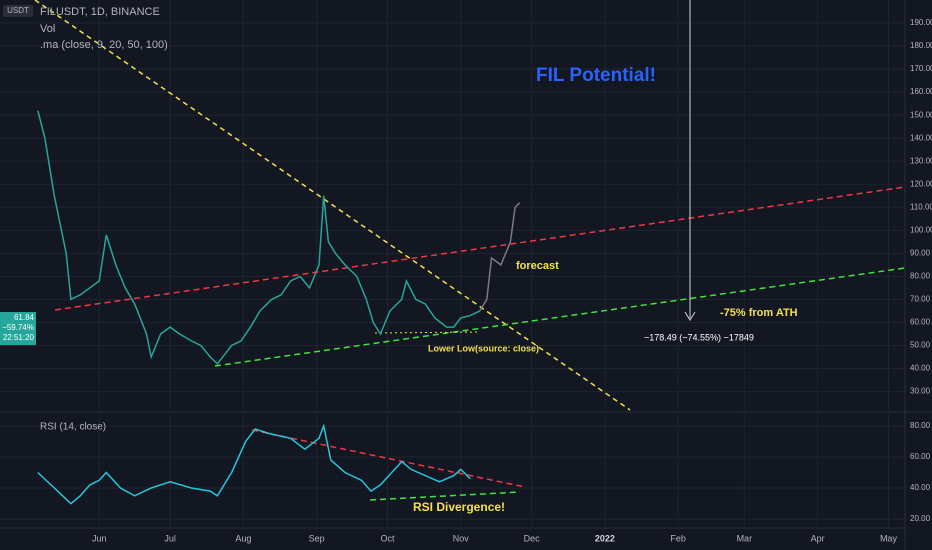 This screenshot has height=550, width=932. I want to click on forecast-label: forecast, so click(537, 266).